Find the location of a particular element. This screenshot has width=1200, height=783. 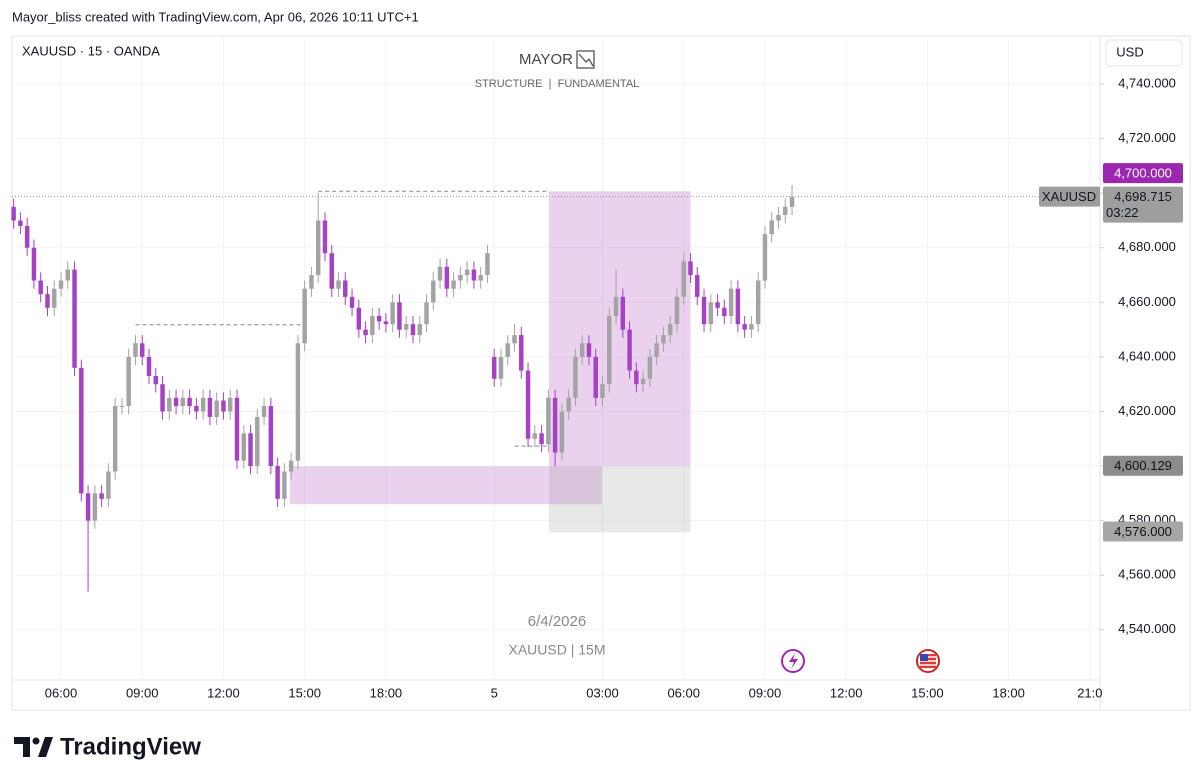

x-tick-label: 21:0 is located at coordinates (1089, 692).